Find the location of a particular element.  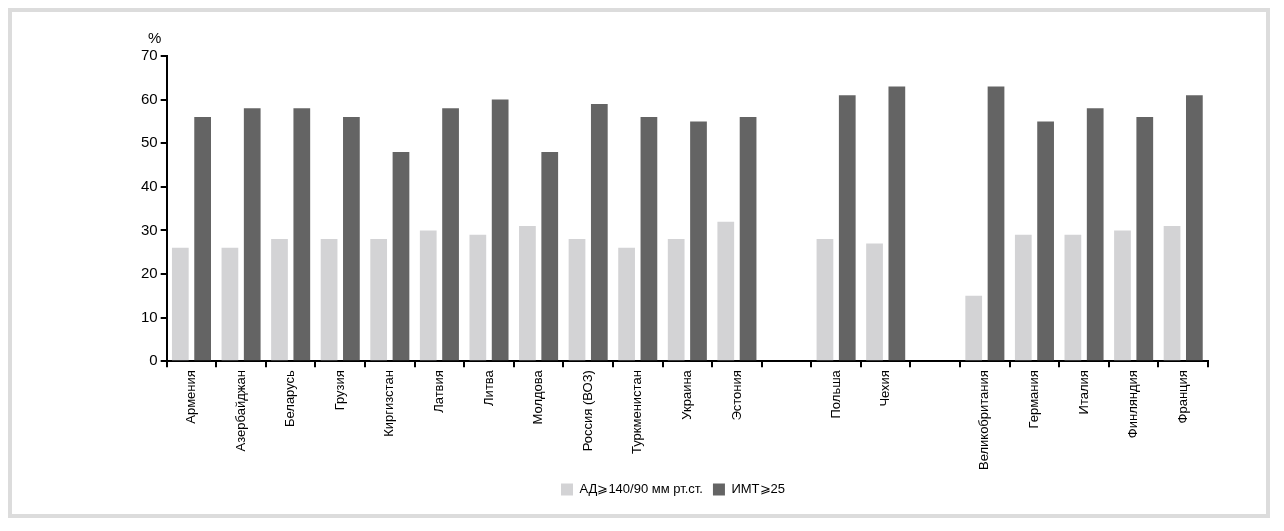

x-tick-label: Туркменистан is located at coordinates (637, 412).